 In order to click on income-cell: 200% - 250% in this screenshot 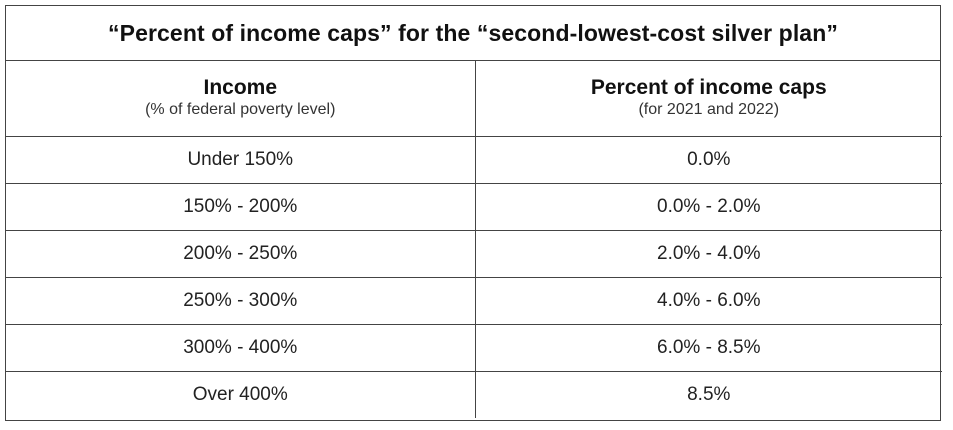, I will do `click(241, 254)`.